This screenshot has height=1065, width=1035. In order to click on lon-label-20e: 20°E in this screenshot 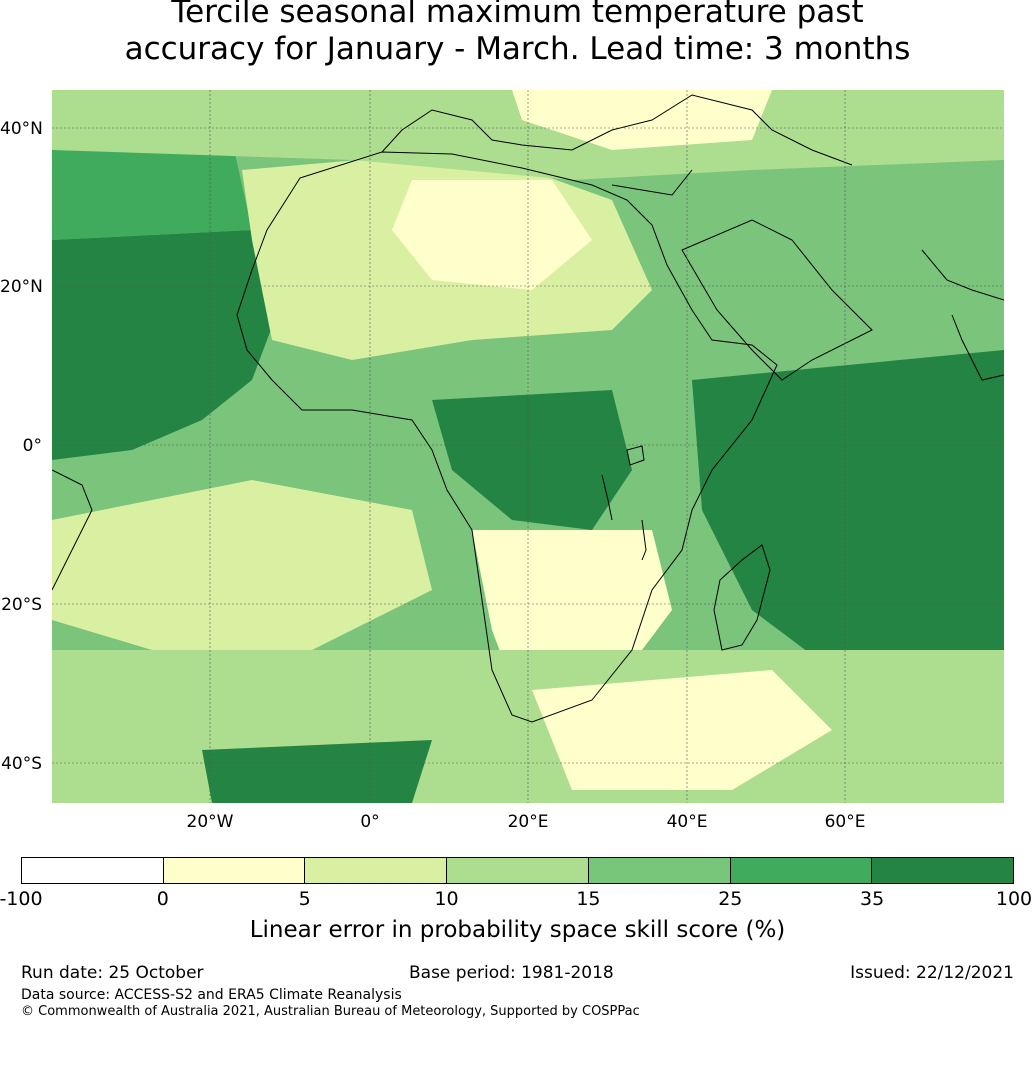, I will do `click(528, 822)`.